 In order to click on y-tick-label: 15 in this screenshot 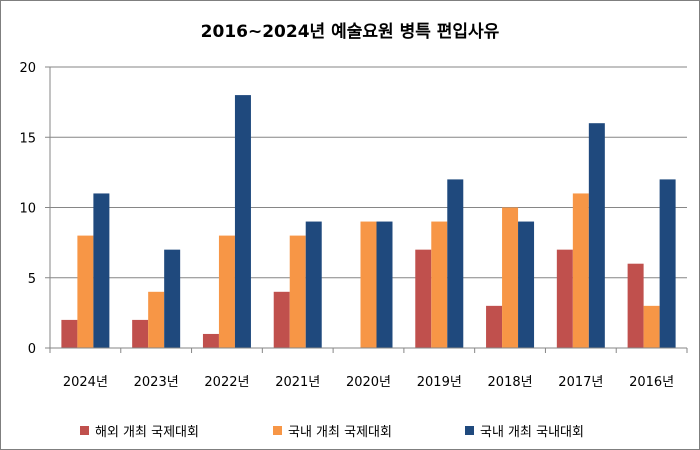, I will do `click(27, 138)`.